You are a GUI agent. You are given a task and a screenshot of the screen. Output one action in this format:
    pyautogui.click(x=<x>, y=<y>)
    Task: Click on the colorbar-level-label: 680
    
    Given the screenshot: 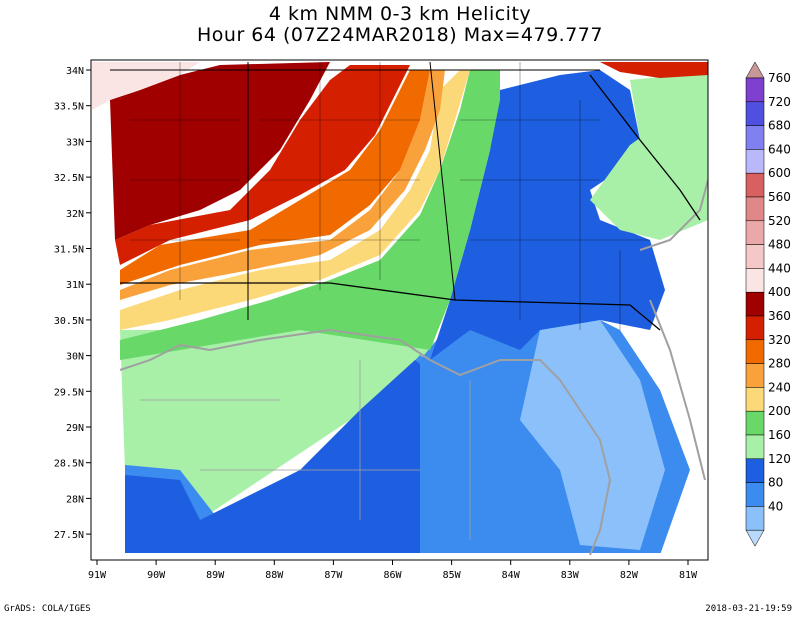 What is the action you would take?
    pyautogui.click(x=779, y=126)
    